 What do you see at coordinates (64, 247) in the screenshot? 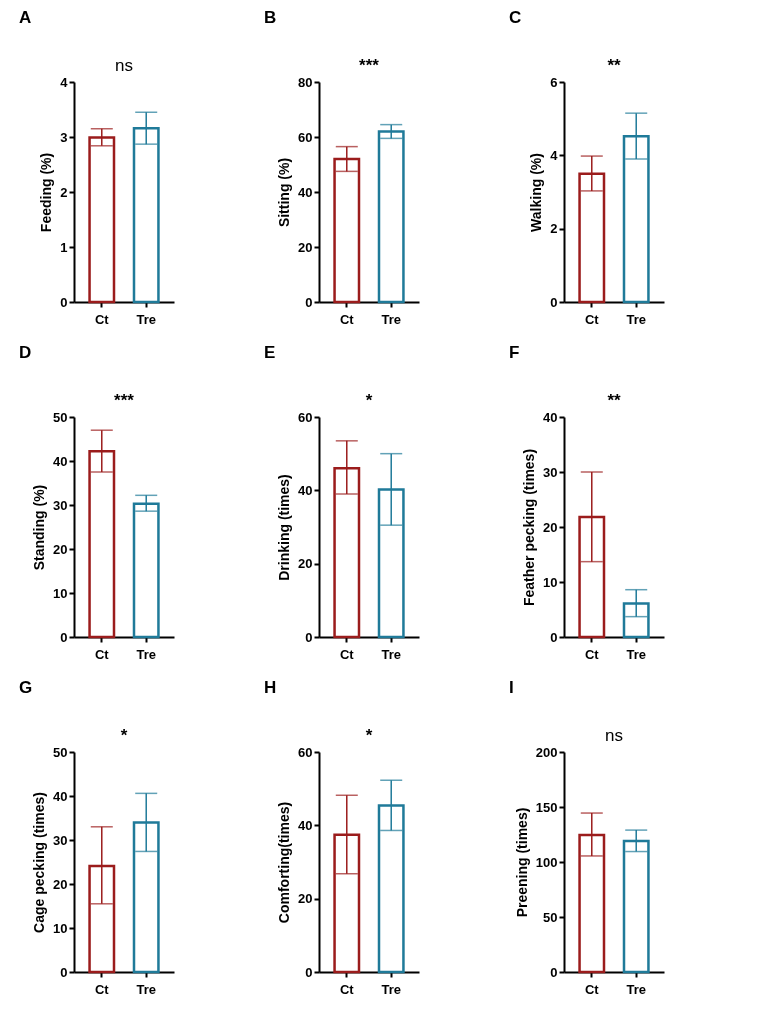
I see `y-tick-label: 1` at bounding box center [64, 247].